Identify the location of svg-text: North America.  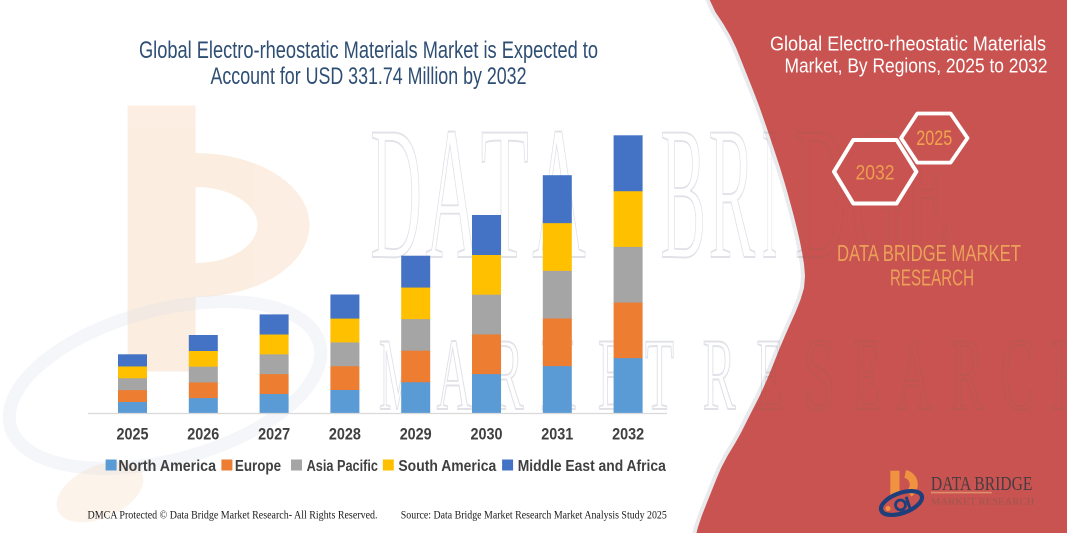
(167, 466).